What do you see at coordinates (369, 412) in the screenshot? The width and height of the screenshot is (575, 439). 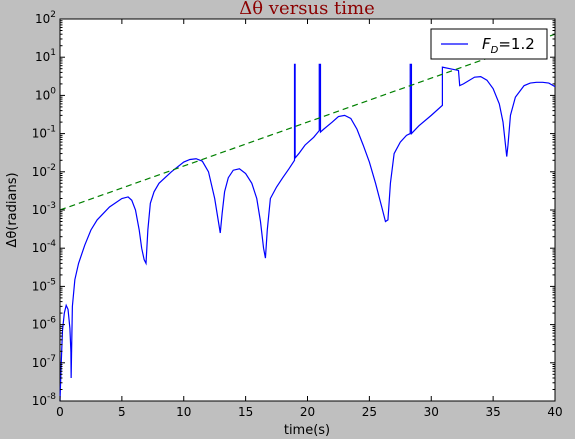 I see `x-tick-label: 25` at bounding box center [369, 412].